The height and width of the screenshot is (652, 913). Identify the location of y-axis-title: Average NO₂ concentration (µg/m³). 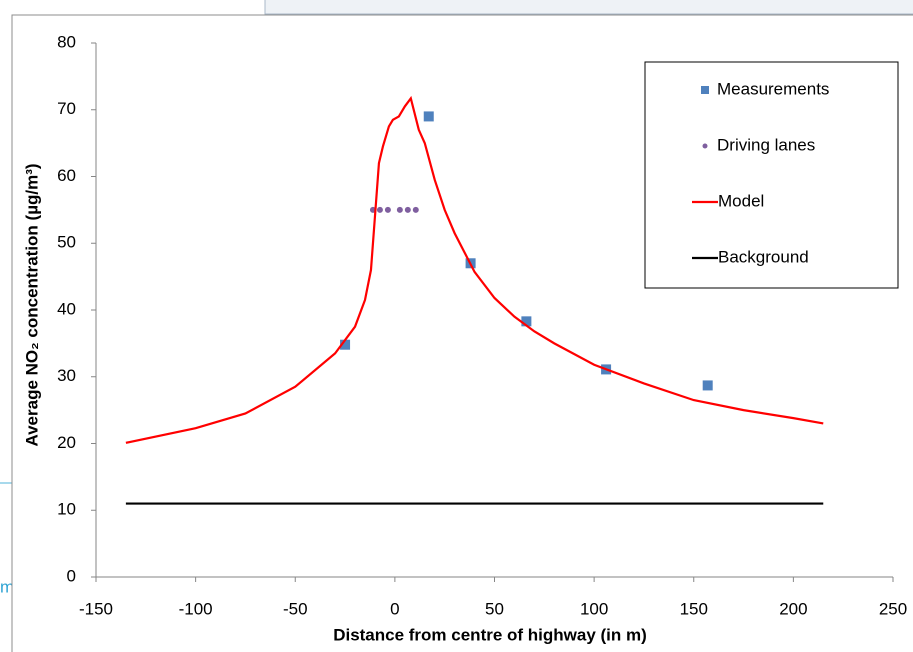
(31, 304).